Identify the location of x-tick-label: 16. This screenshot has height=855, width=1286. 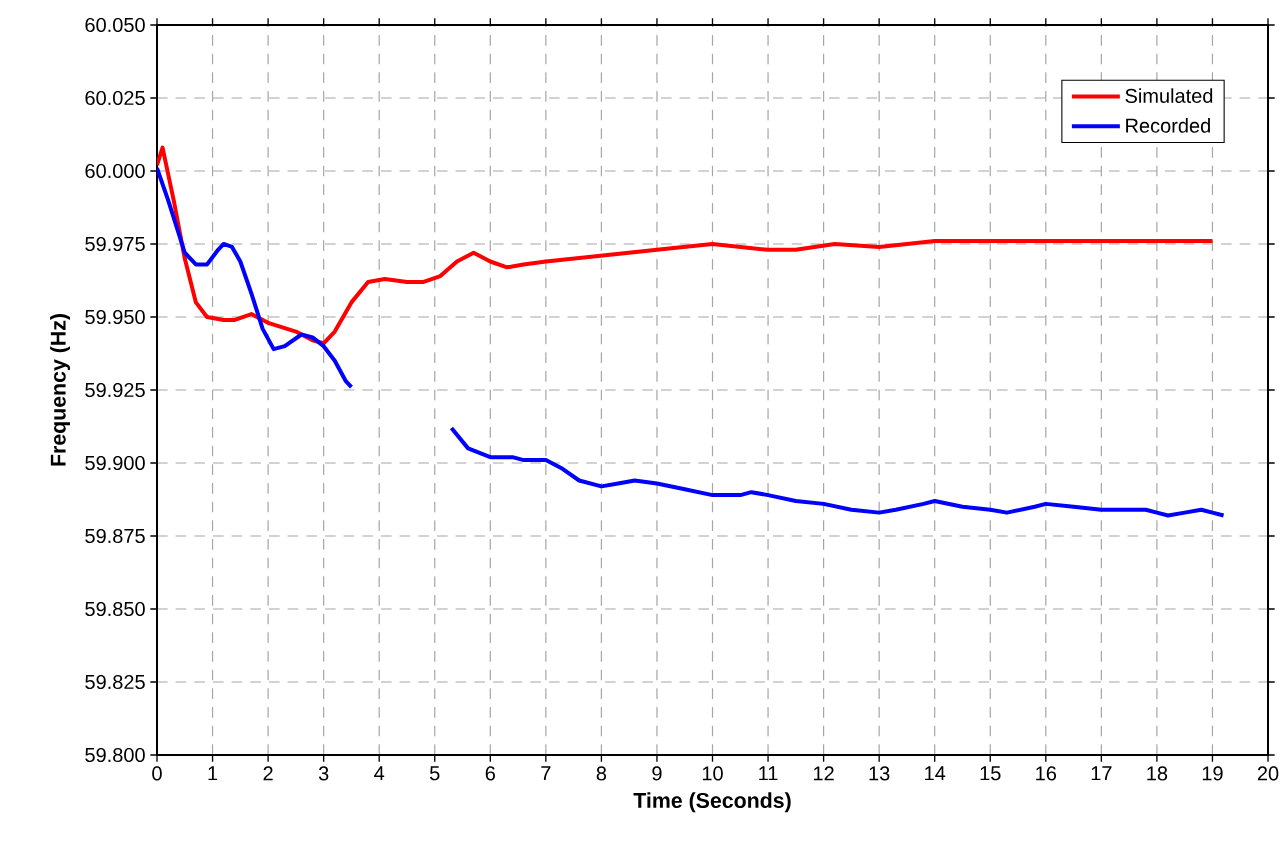
(1046, 773).